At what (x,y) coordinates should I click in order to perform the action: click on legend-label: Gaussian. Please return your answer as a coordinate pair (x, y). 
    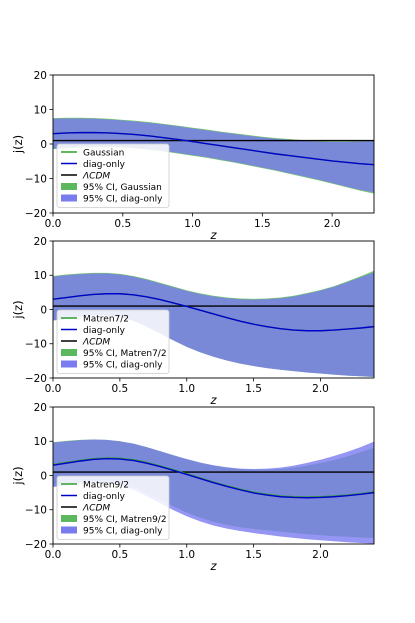
    Looking at the image, I should click on (103, 153).